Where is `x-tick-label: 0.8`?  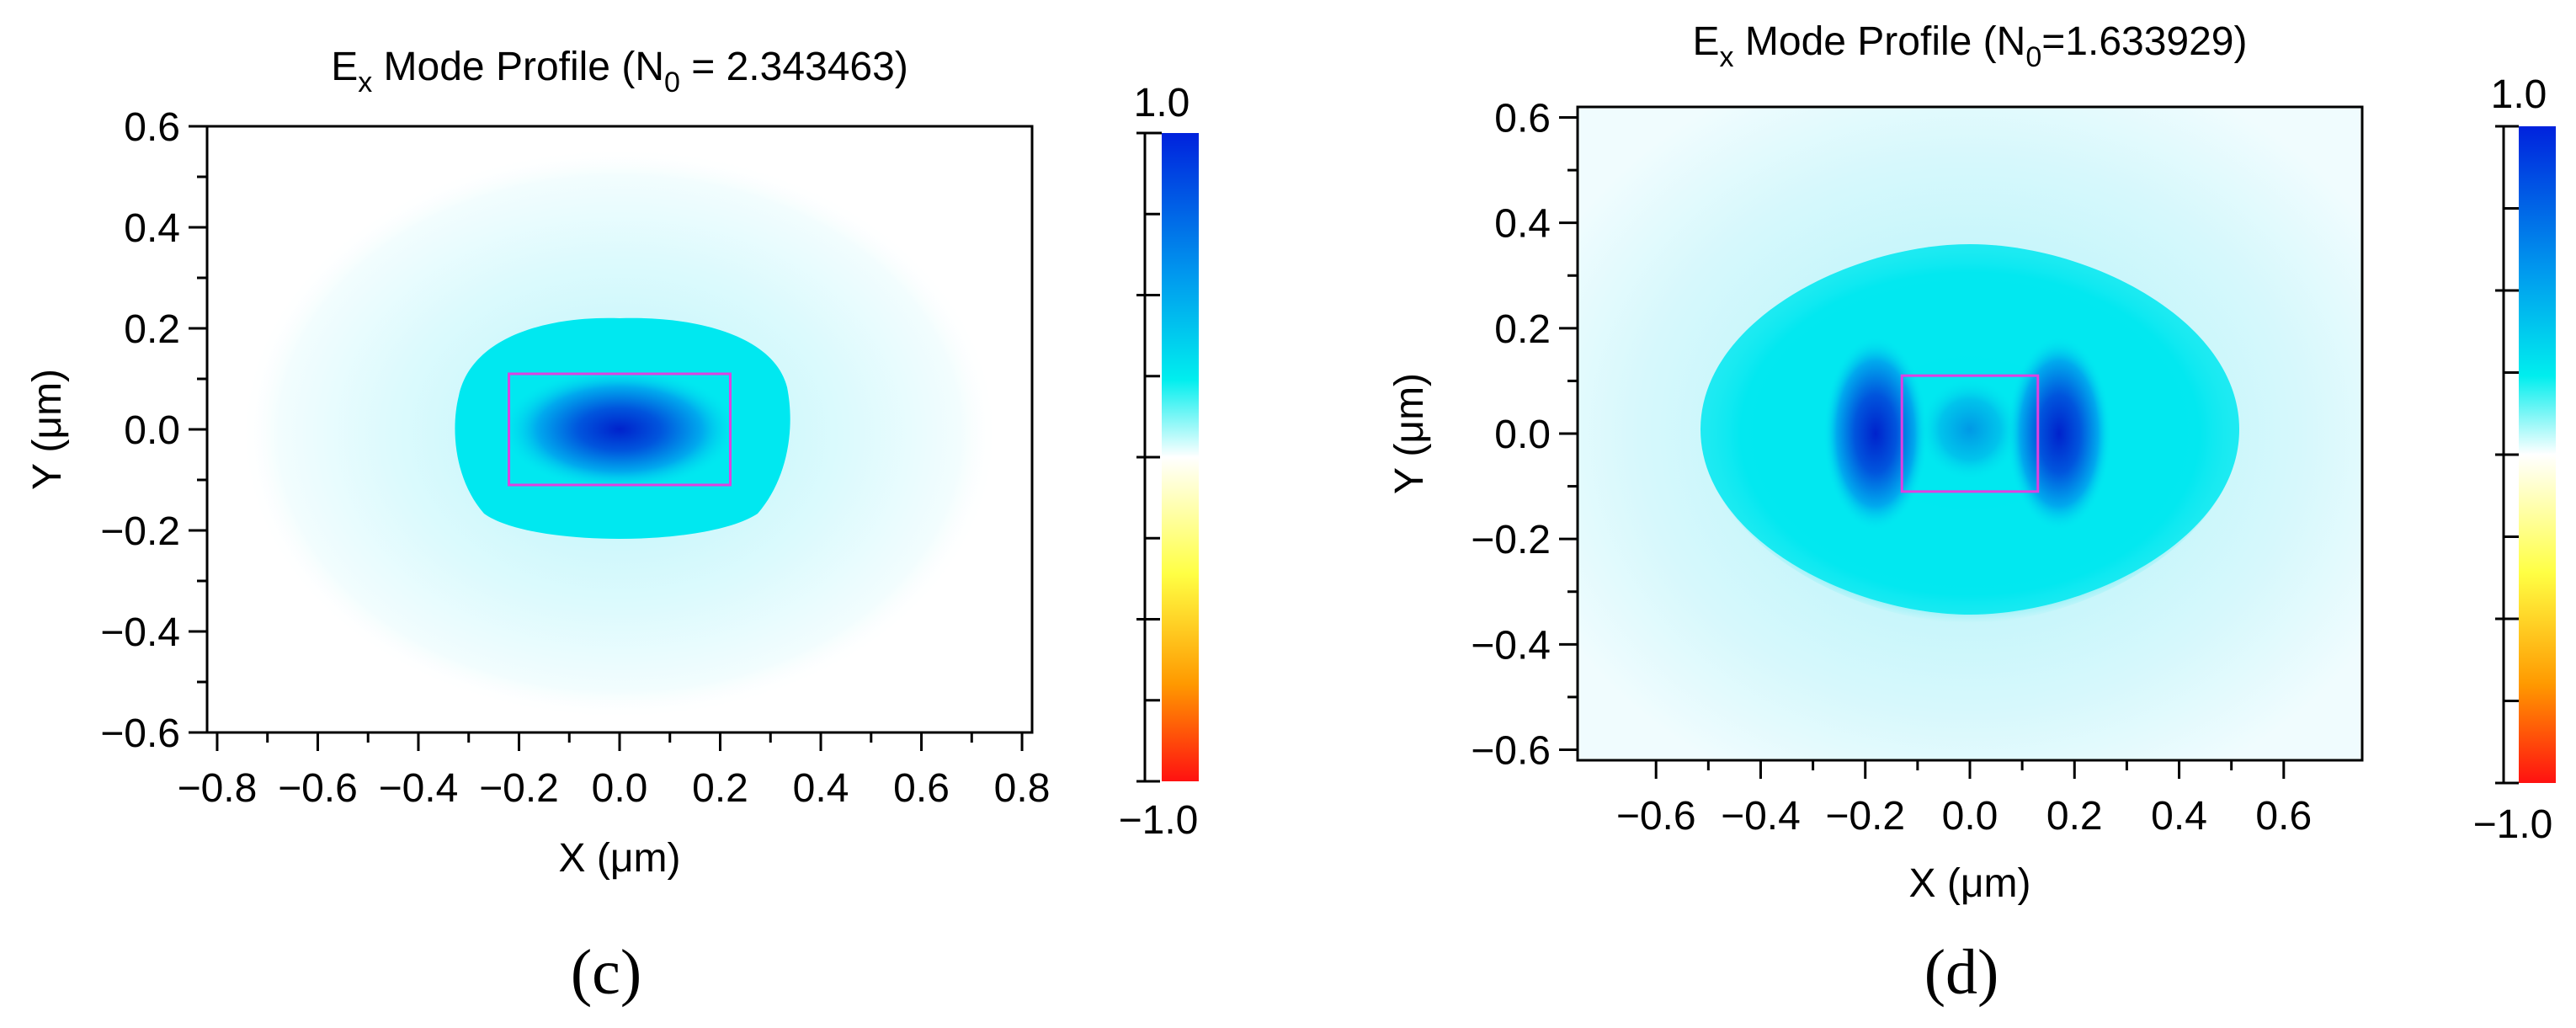
x-tick-label: 0.8 is located at coordinates (1023, 788).